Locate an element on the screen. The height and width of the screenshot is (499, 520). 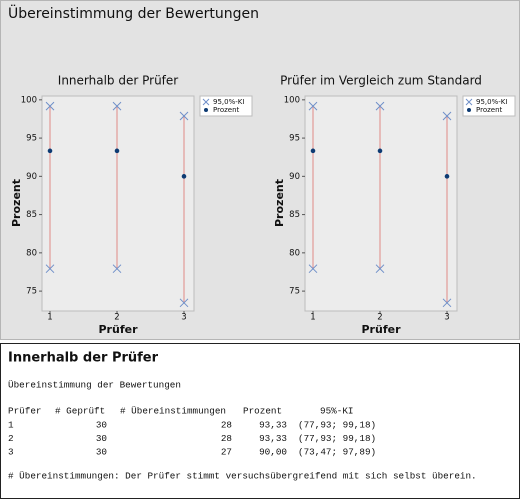
table-cell: 27 is located at coordinates (226, 451).